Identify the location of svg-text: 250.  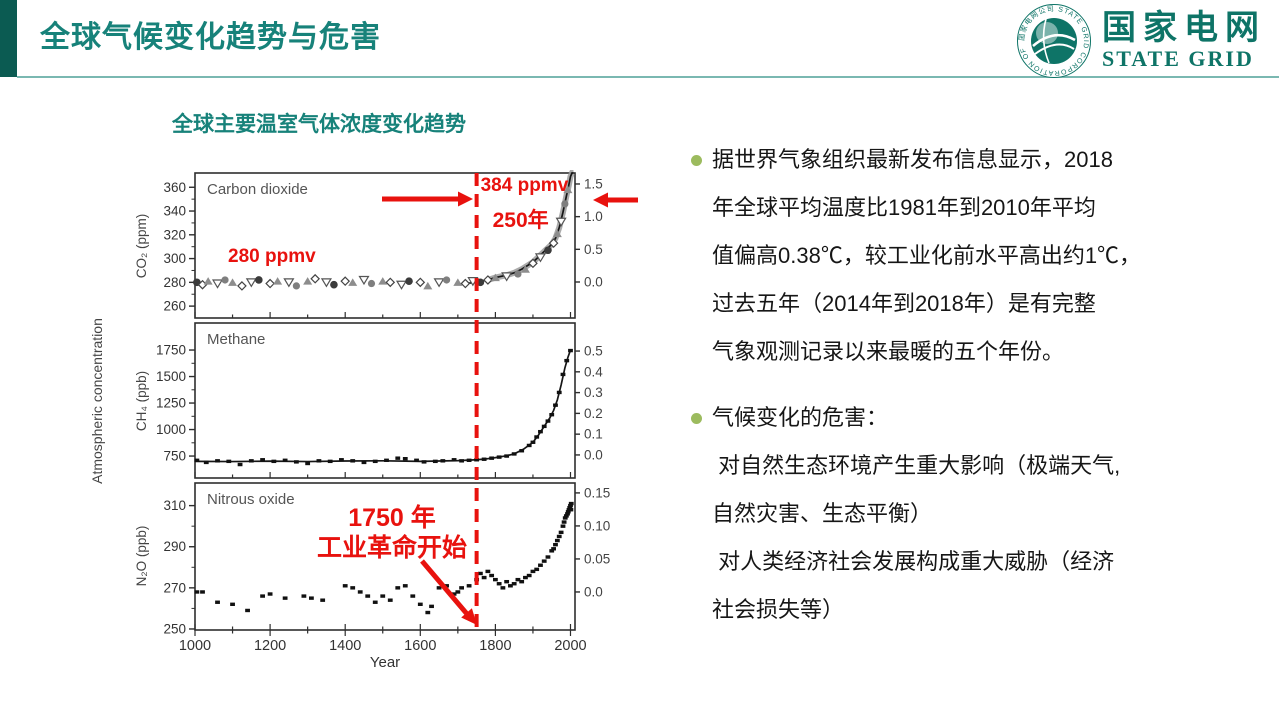
(174, 628).